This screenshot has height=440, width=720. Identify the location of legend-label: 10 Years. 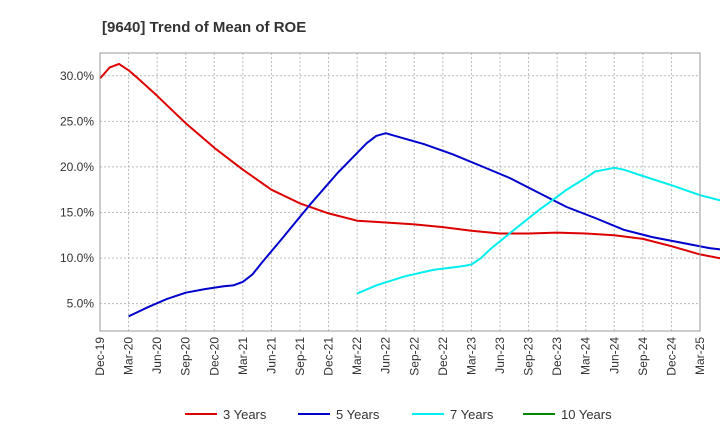
(586, 414).